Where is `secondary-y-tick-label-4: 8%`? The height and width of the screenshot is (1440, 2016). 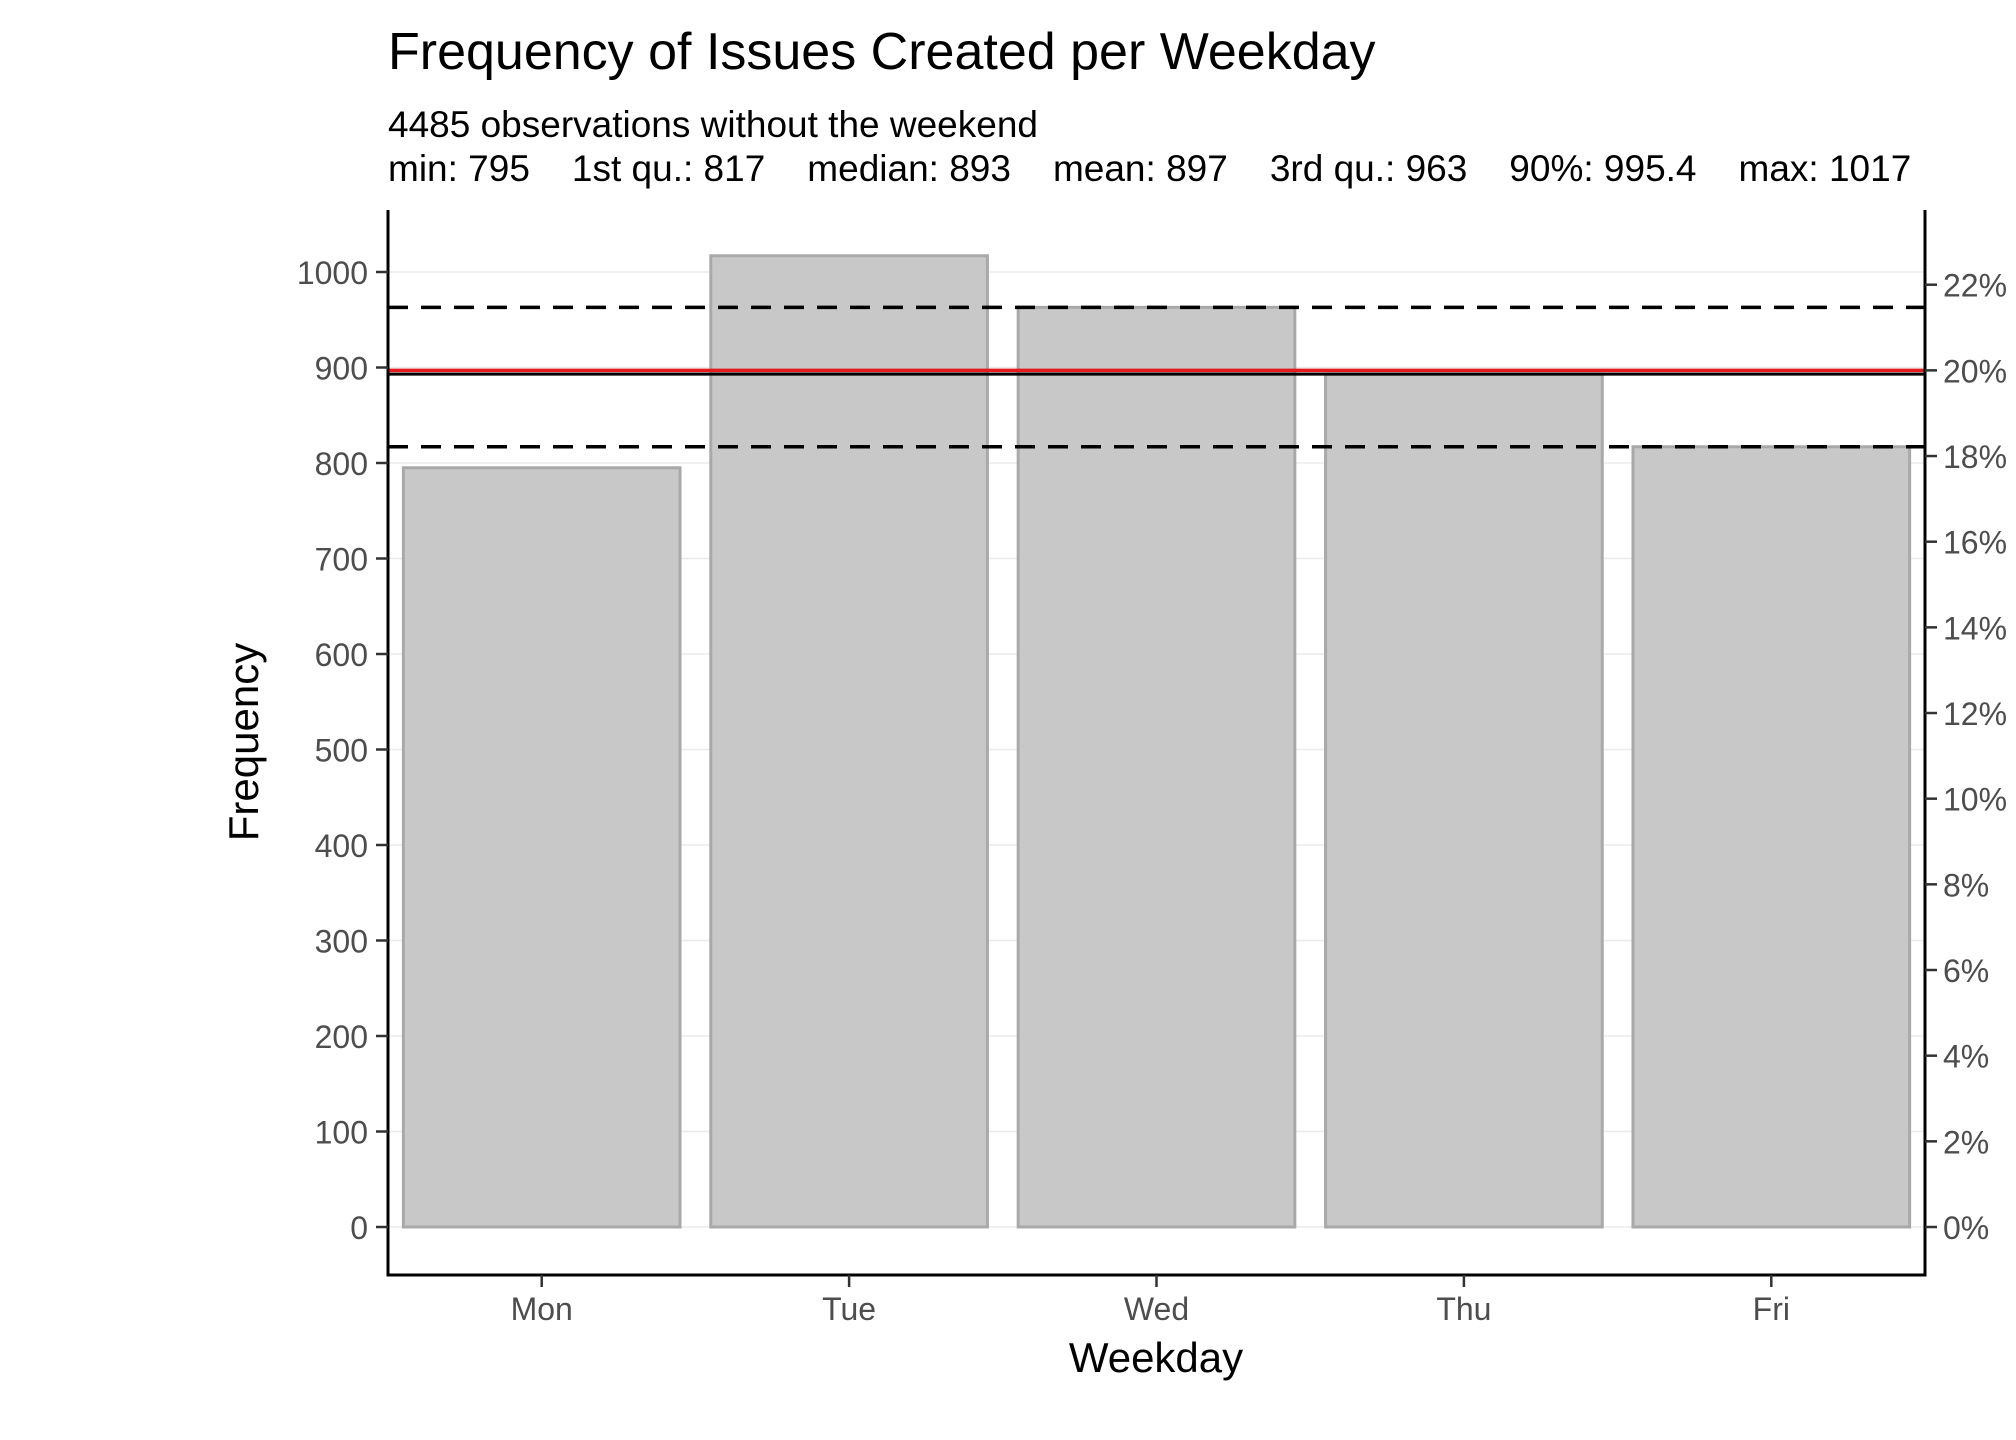 secondary-y-tick-label-4: 8% is located at coordinates (1966, 885).